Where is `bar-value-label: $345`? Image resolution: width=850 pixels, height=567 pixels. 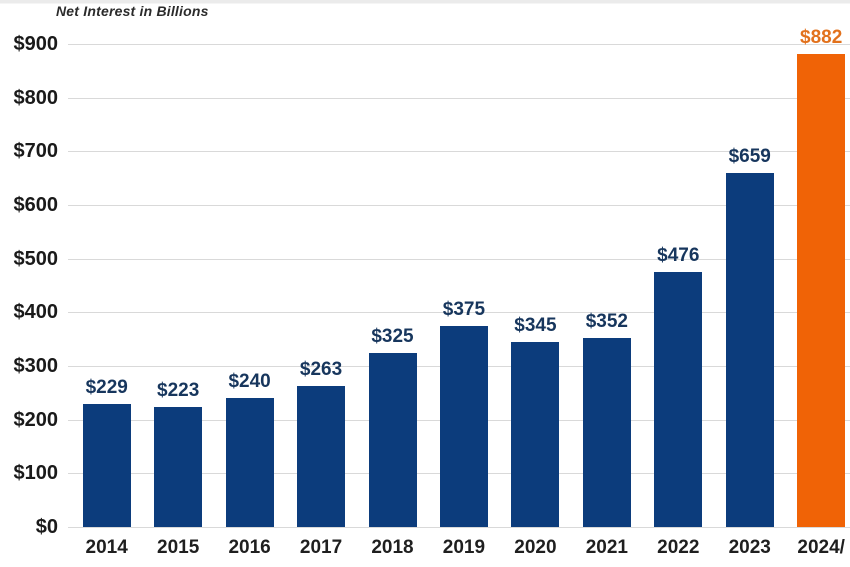
bar-value-label: $345 is located at coordinates (535, 325).